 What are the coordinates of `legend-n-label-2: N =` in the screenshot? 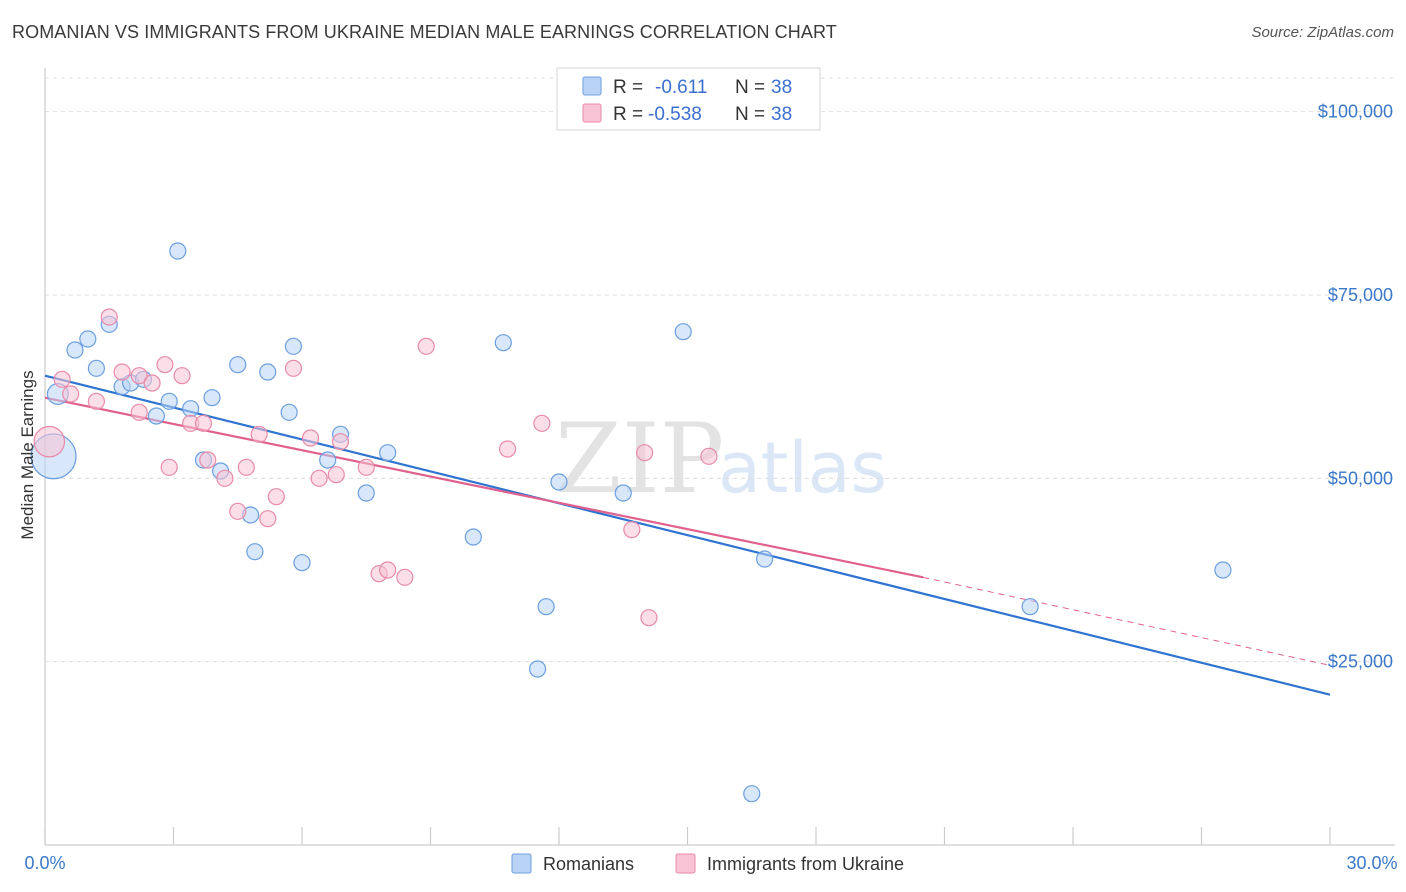 It's located at (750, 114).